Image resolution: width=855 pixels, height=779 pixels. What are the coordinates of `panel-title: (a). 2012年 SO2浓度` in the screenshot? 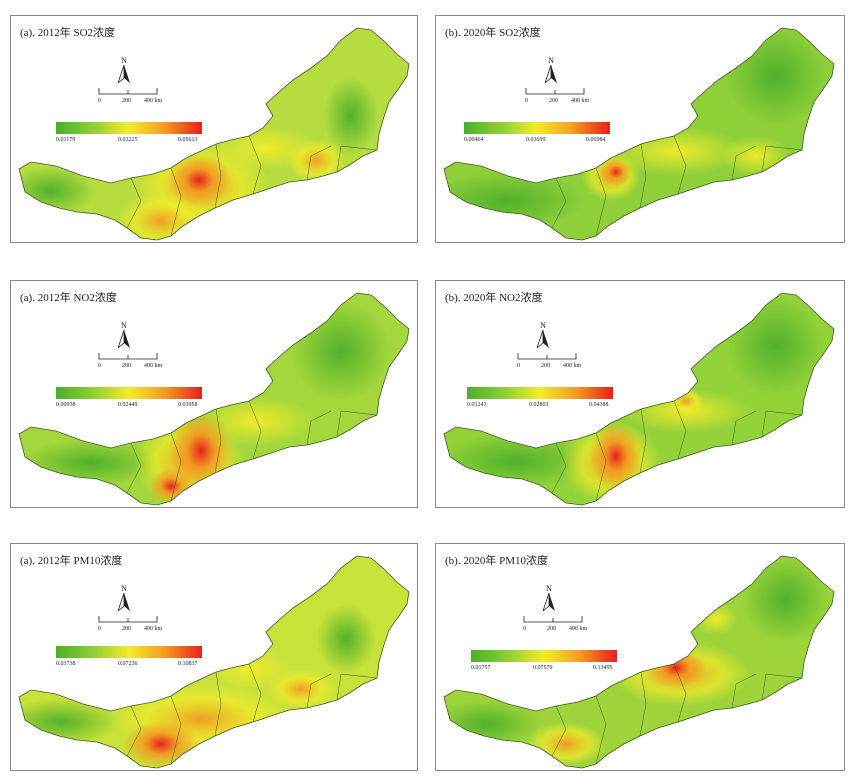 It's located at (68, 33).